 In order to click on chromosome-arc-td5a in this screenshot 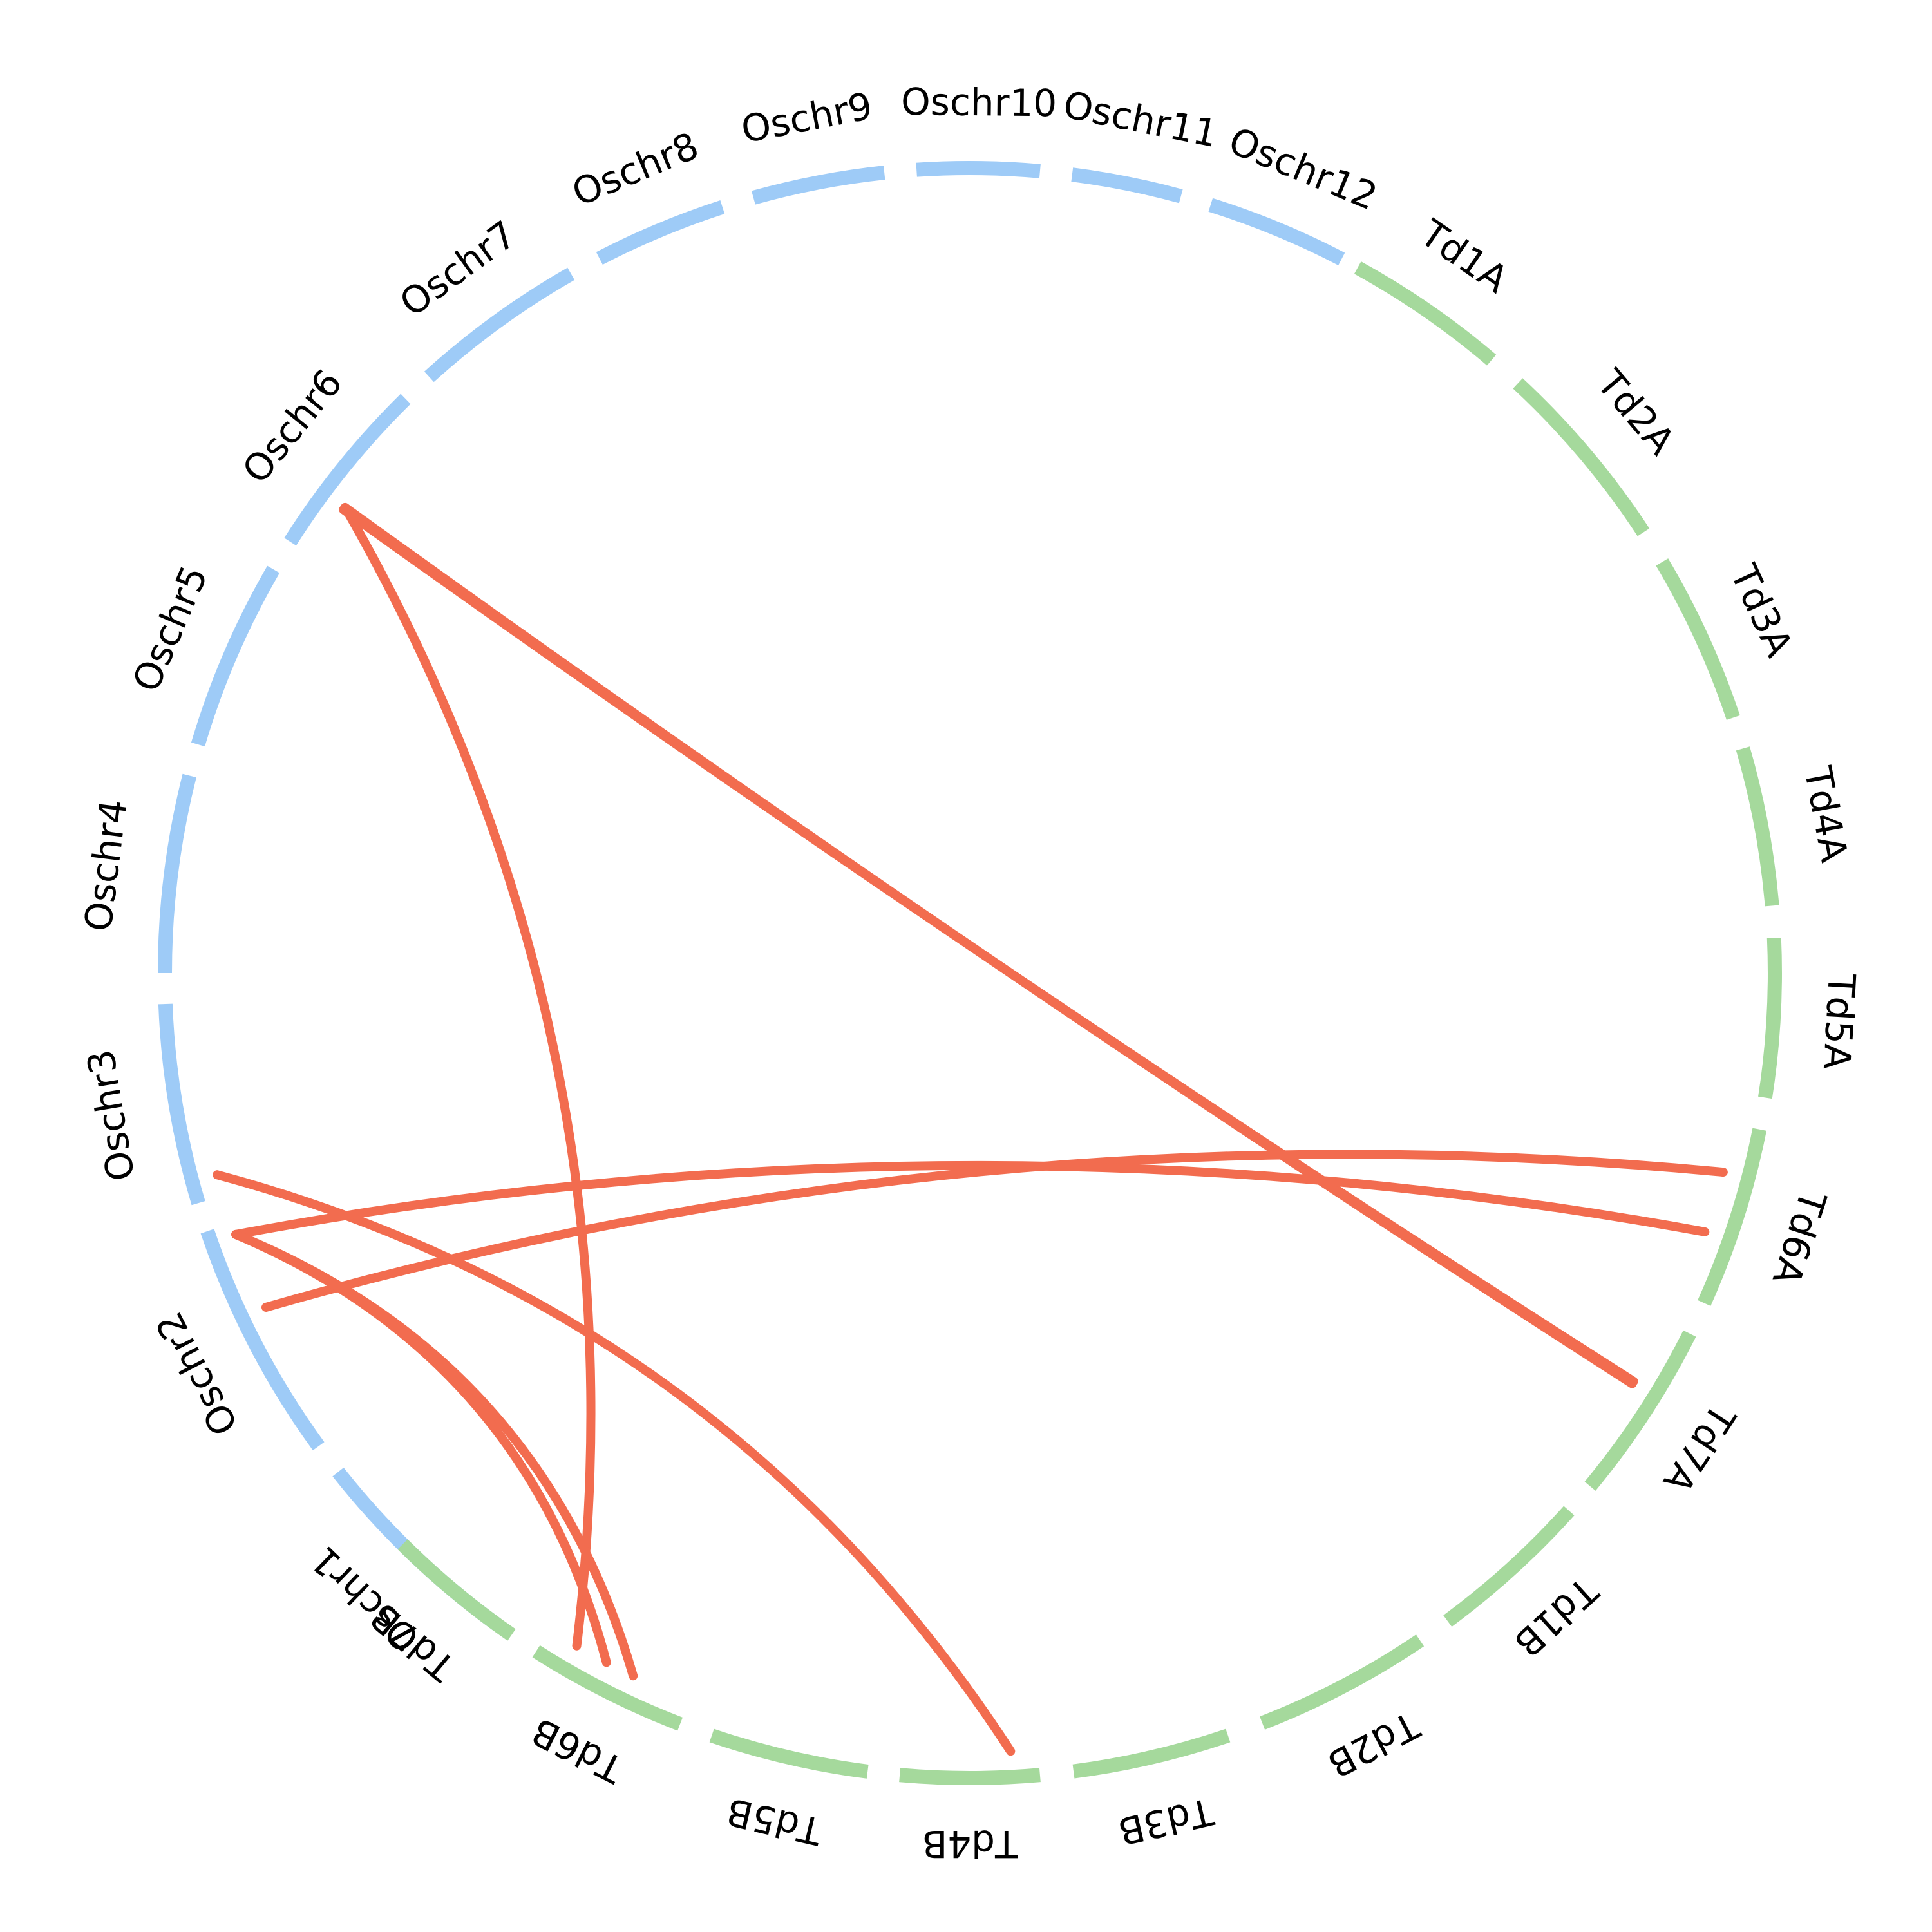, I will do `click(1770, 1018)`.